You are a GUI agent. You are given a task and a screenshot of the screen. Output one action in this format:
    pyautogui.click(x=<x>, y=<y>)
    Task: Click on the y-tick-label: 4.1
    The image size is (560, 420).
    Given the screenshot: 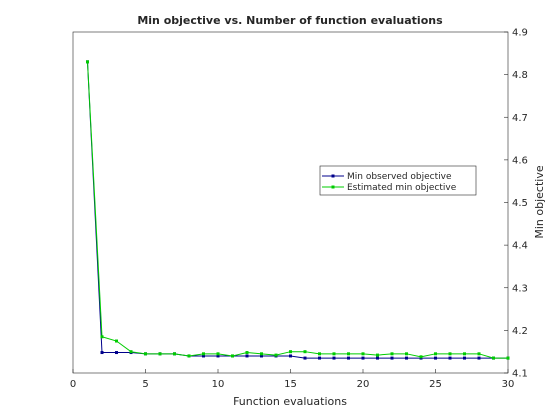 What is the action you would take?
    pyautogui.click(x=520, y=374)
    